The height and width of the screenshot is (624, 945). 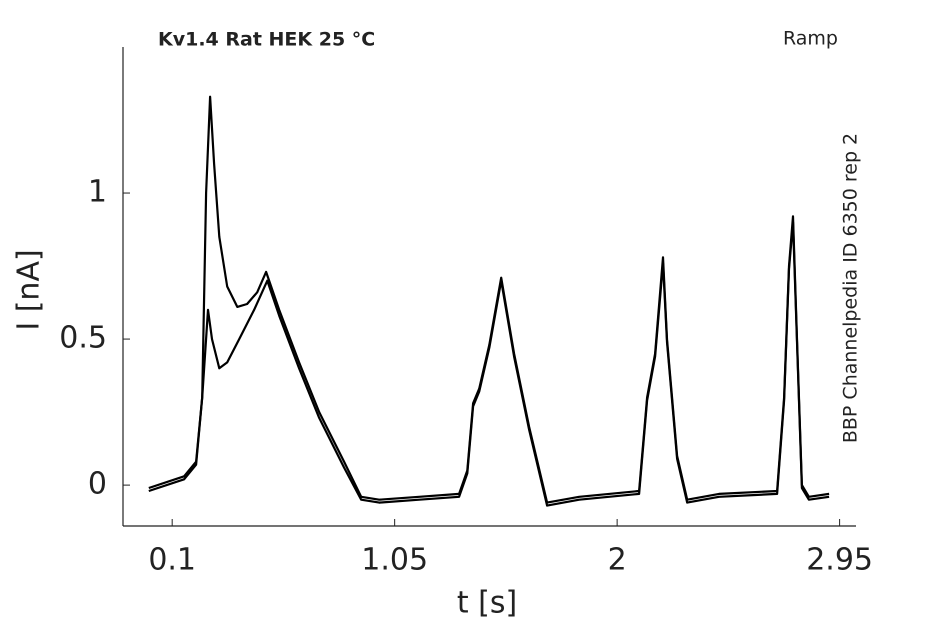 What do you see at coordinates (810, 39) in the screenshot?
I see `annotation: Ramp` at bounding box center [810, 39].